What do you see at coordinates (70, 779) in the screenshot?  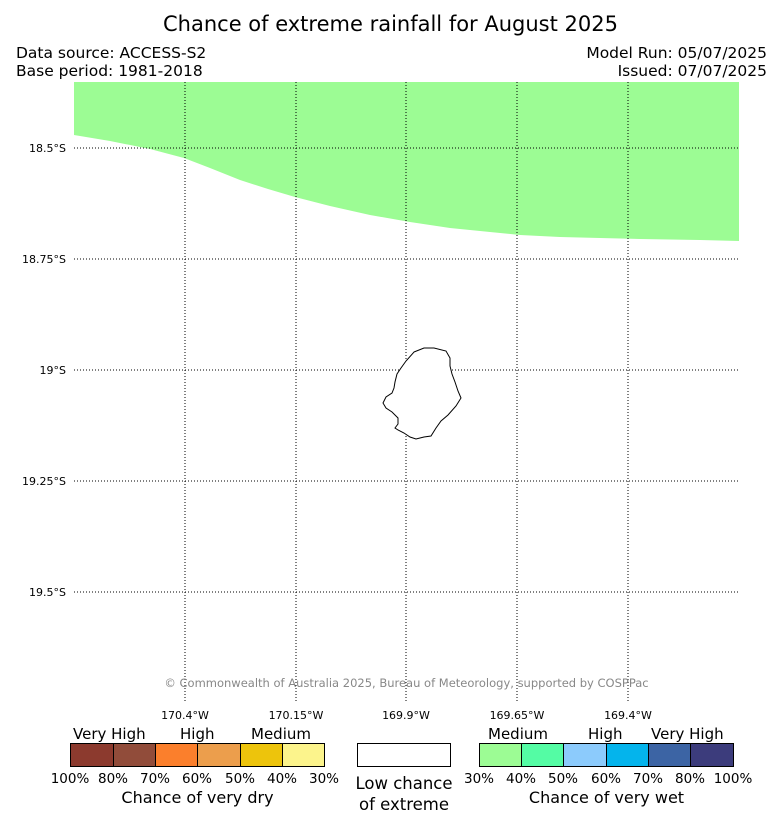 I see `dry-percent: 100%` at bounding box center [70, 779].